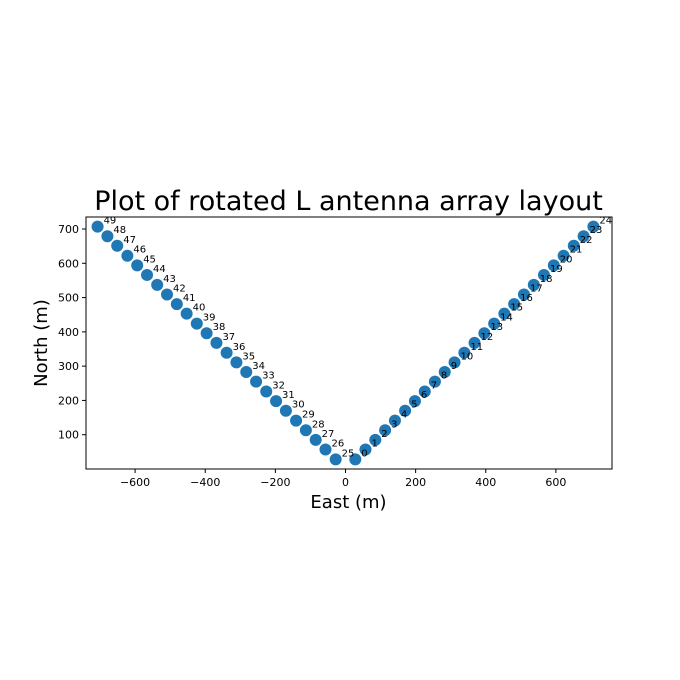 The width and height of the screenshot is (680, 680). I want to click on antenna-label: 36, so click(239, 347).